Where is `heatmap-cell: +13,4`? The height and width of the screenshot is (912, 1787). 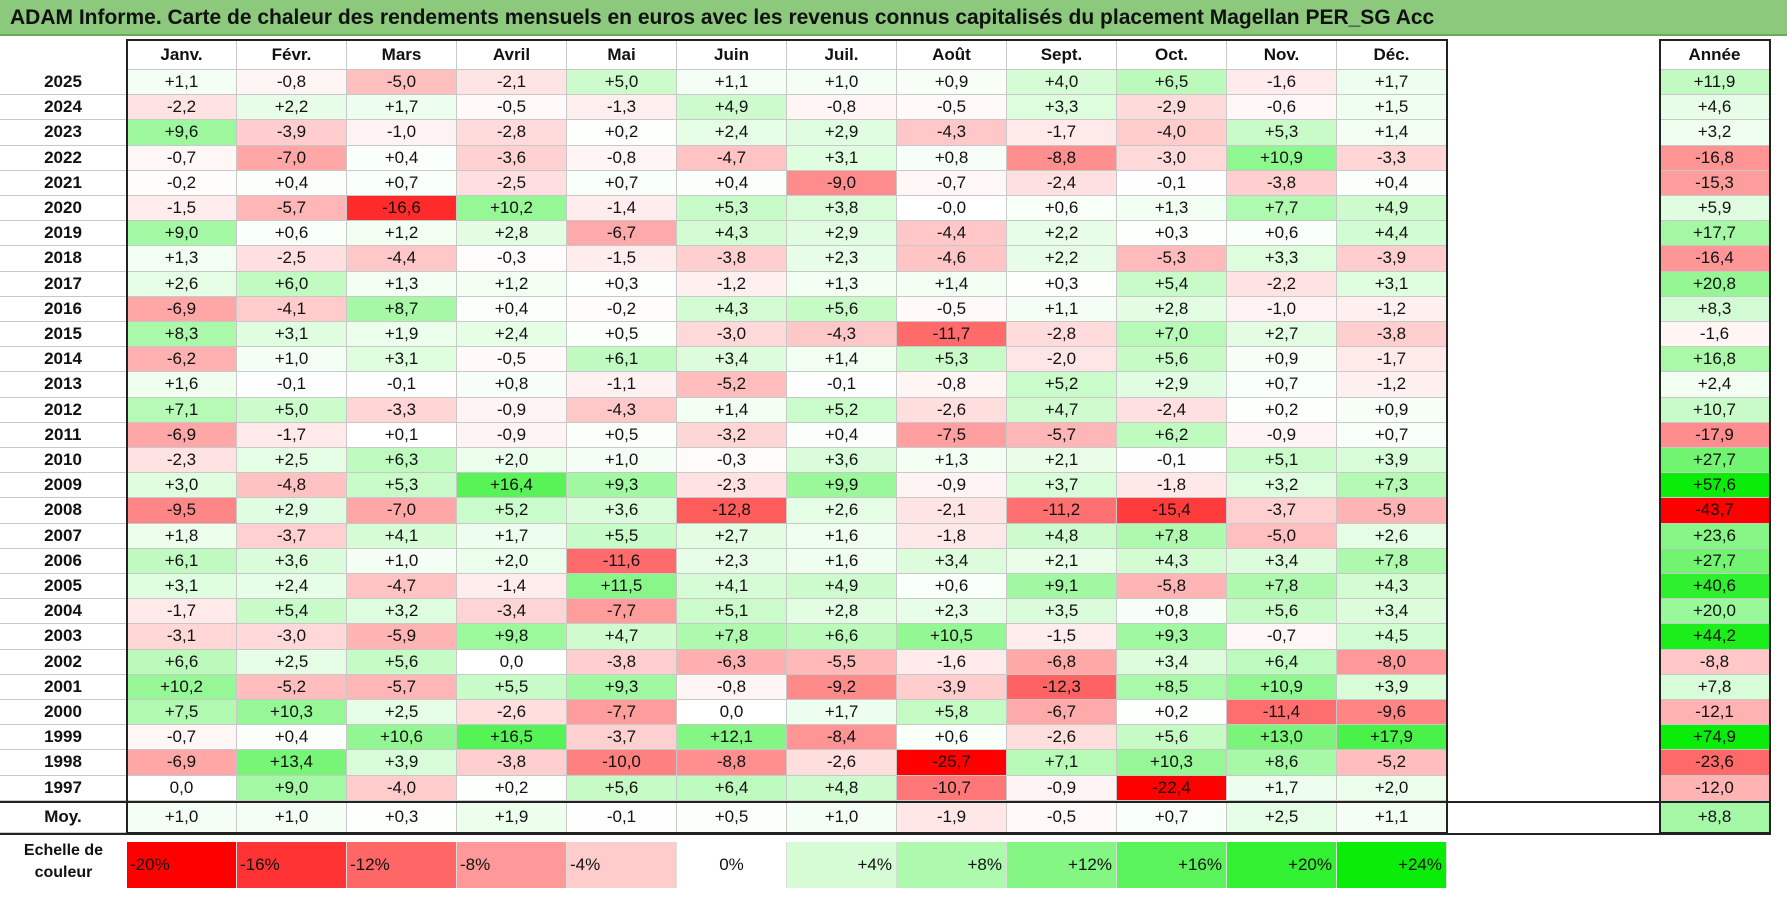
heatmap-cell: +13,4 is located at coordinates (292, 763).